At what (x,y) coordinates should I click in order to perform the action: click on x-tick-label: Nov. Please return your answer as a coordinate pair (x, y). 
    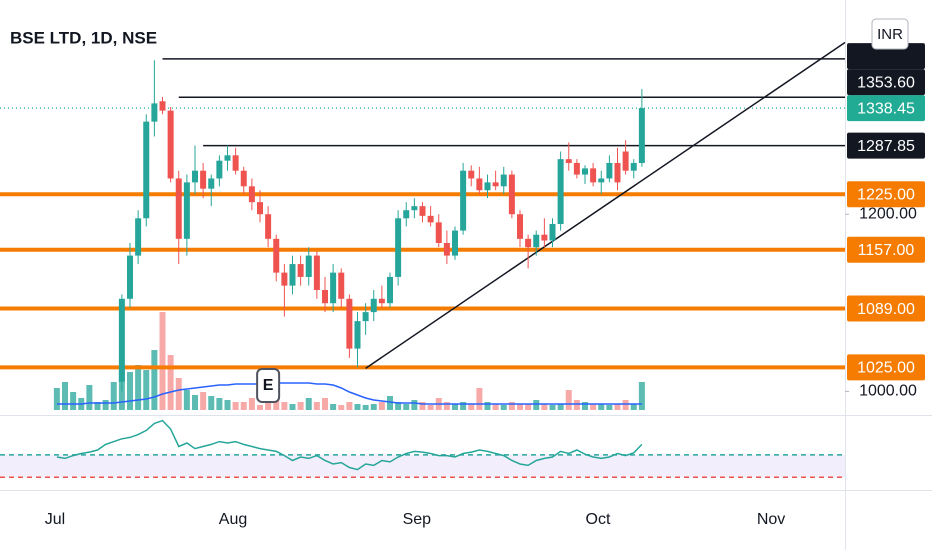
    Looking at the image, I should click on (771, 519).